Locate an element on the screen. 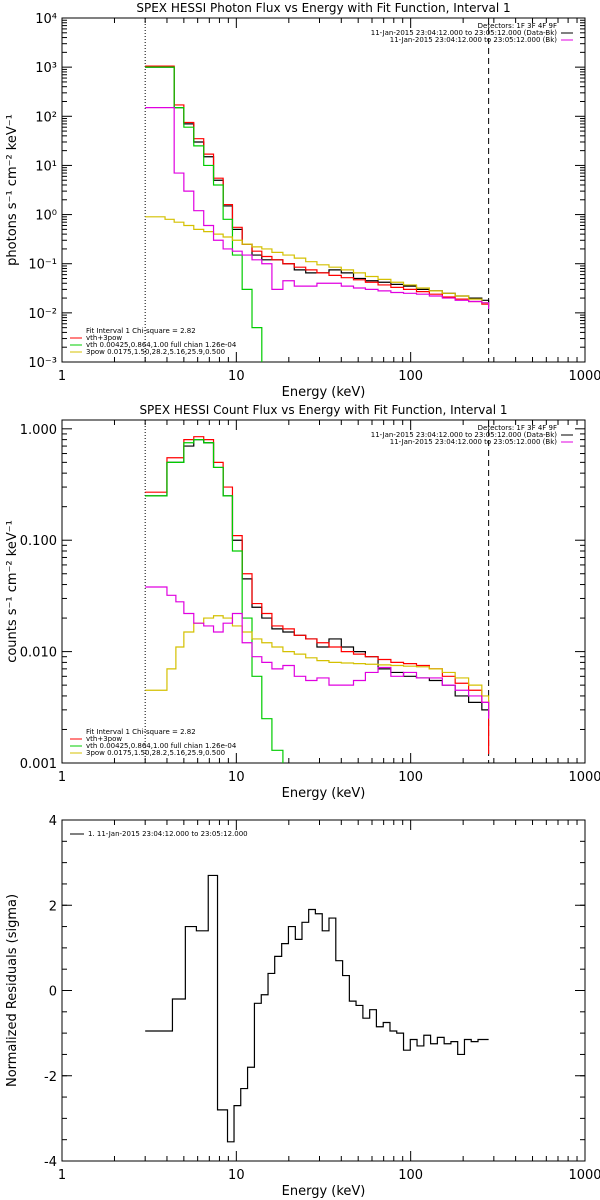  y-tick-label: 10⁻³ is located at coordinates (42, 363).